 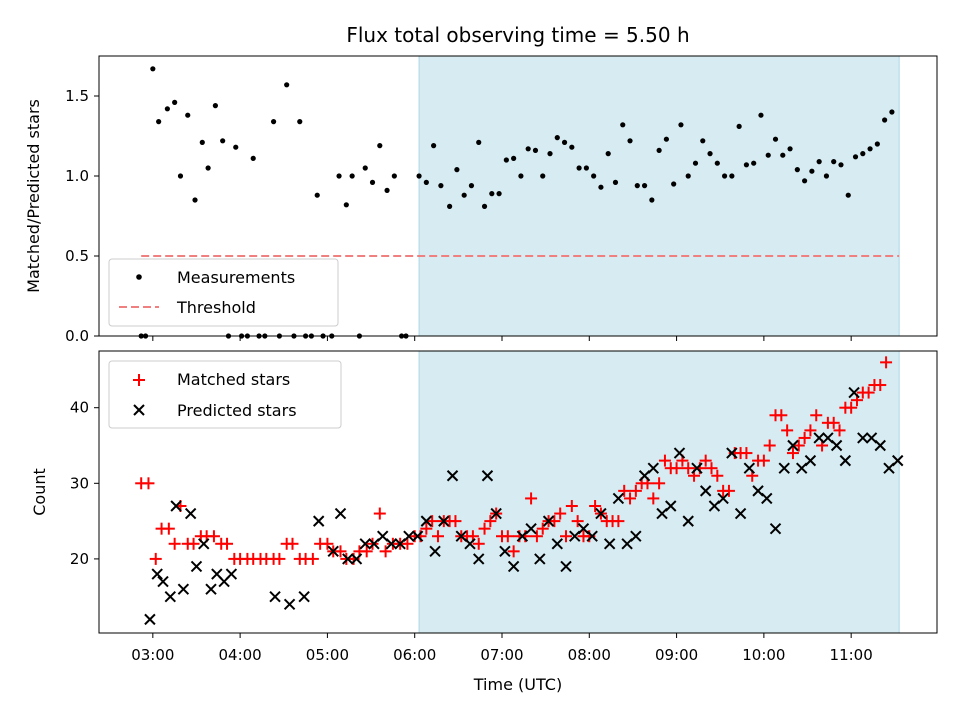 I want to click on top-y-axis-label: Matched/Predicted stars, so click(x=33, y=196).